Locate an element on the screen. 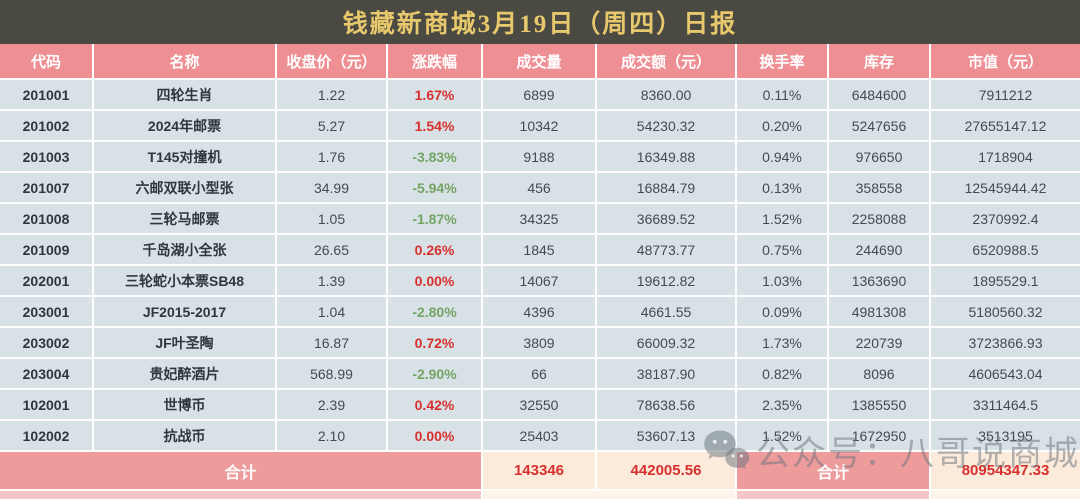  inventory-cell: 358558 is located at coordinates (879, 187).